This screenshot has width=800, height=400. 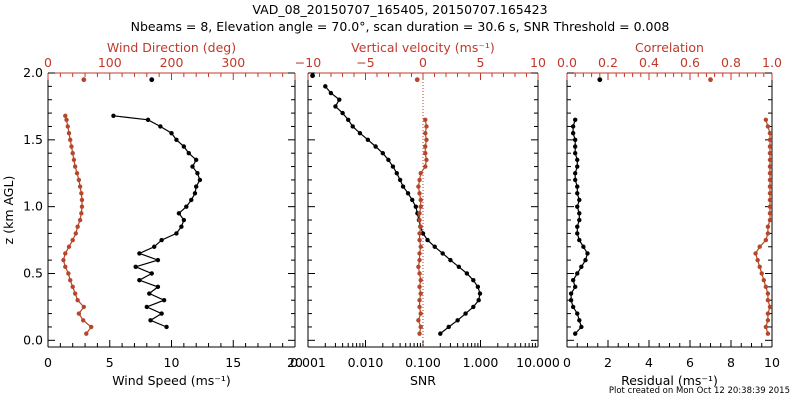 What do you see at coordinates (538, 62) in the screenshot?
I see `top-tick-label-snr: 10` at bounding box center [538, 62].